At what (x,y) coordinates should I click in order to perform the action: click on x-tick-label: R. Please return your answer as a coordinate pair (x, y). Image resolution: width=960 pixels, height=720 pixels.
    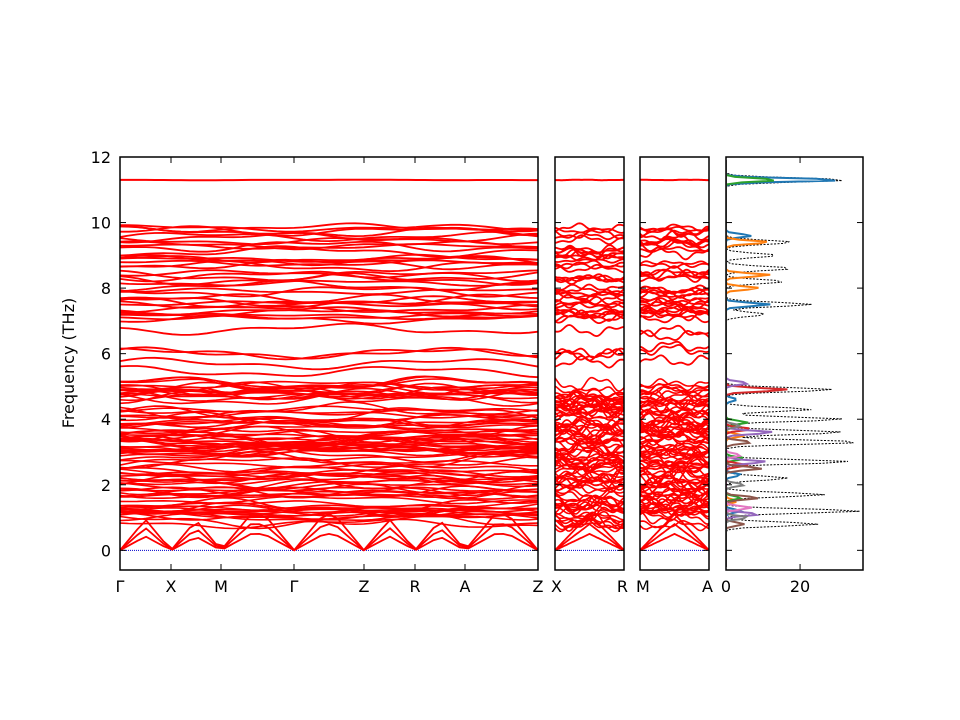
    Looking at the image, I should click on (414, 586).